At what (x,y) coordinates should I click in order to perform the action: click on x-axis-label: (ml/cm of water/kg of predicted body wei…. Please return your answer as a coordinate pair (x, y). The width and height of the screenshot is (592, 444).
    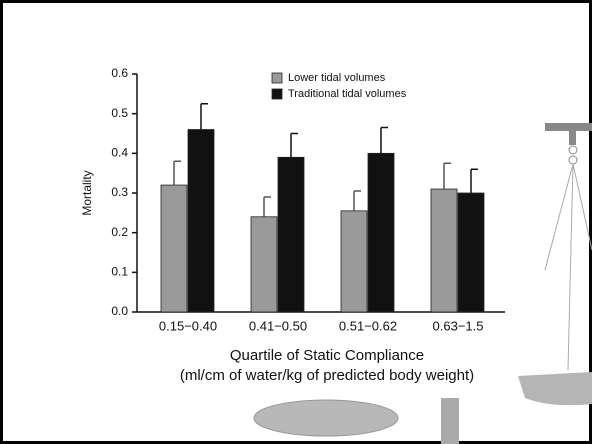
    Looking at the image, I should click on (327, 375).